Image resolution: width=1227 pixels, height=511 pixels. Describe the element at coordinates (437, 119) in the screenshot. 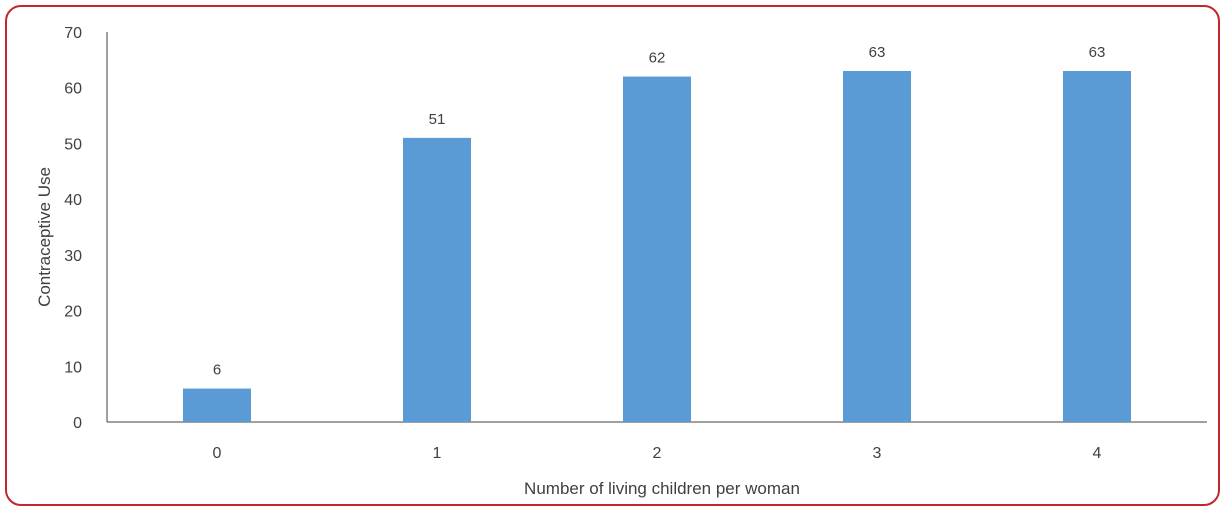

I see `bar-data-label: 51` at that location.